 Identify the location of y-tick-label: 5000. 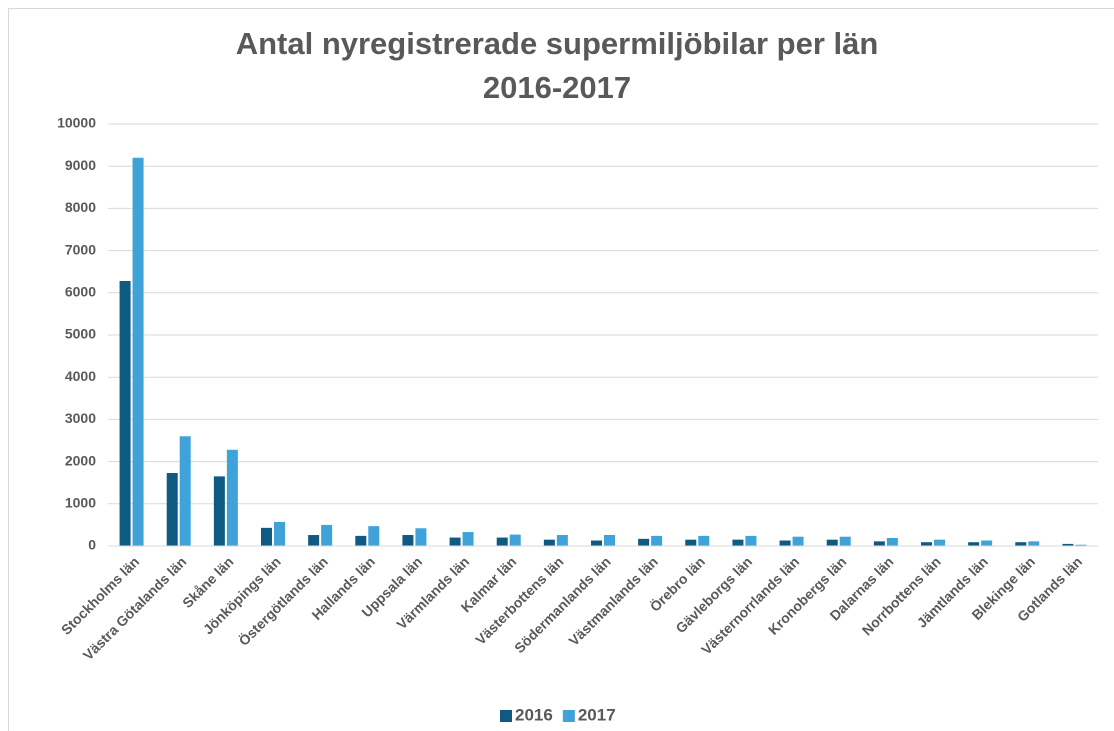
(80, 334).